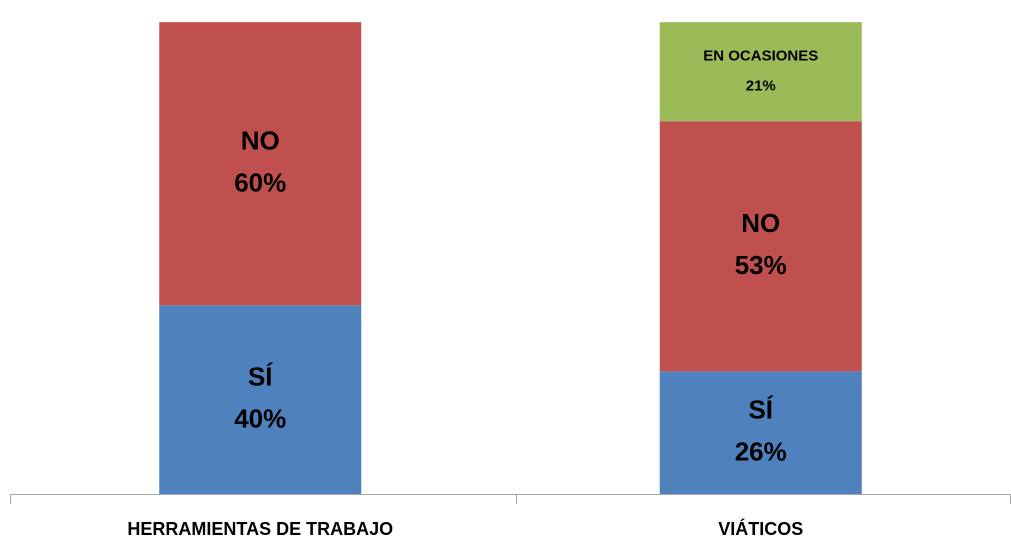 This screenshot has height=546, width=1011. I want to click on value-label: 40%, so click(260, 419).